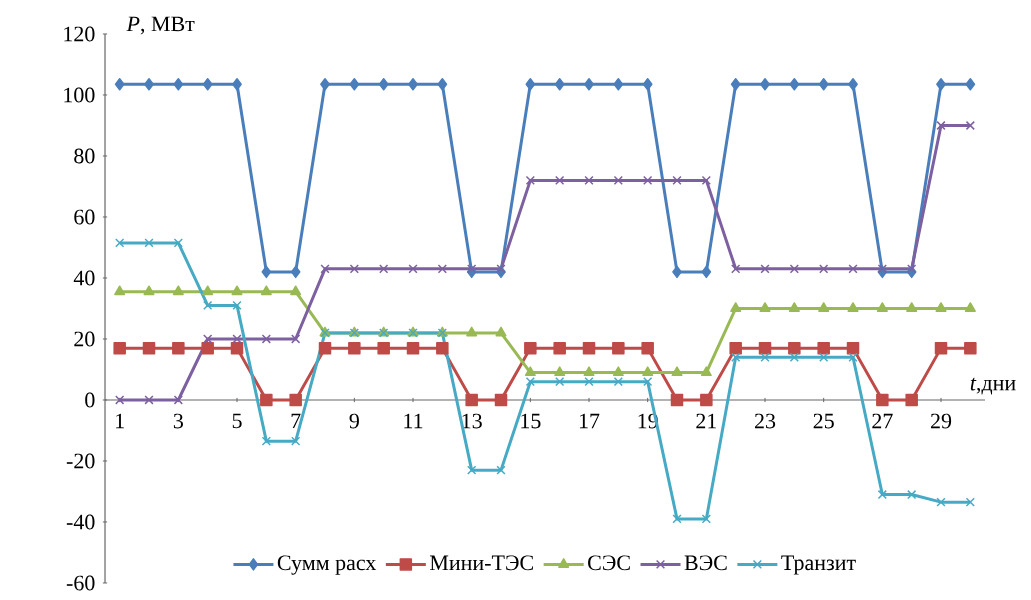 The height and width of the screenshot is (600, 1031). Describe the element at coordinates (80, 522) in the screenshot. I see `y-tick-label: -40` at that location.